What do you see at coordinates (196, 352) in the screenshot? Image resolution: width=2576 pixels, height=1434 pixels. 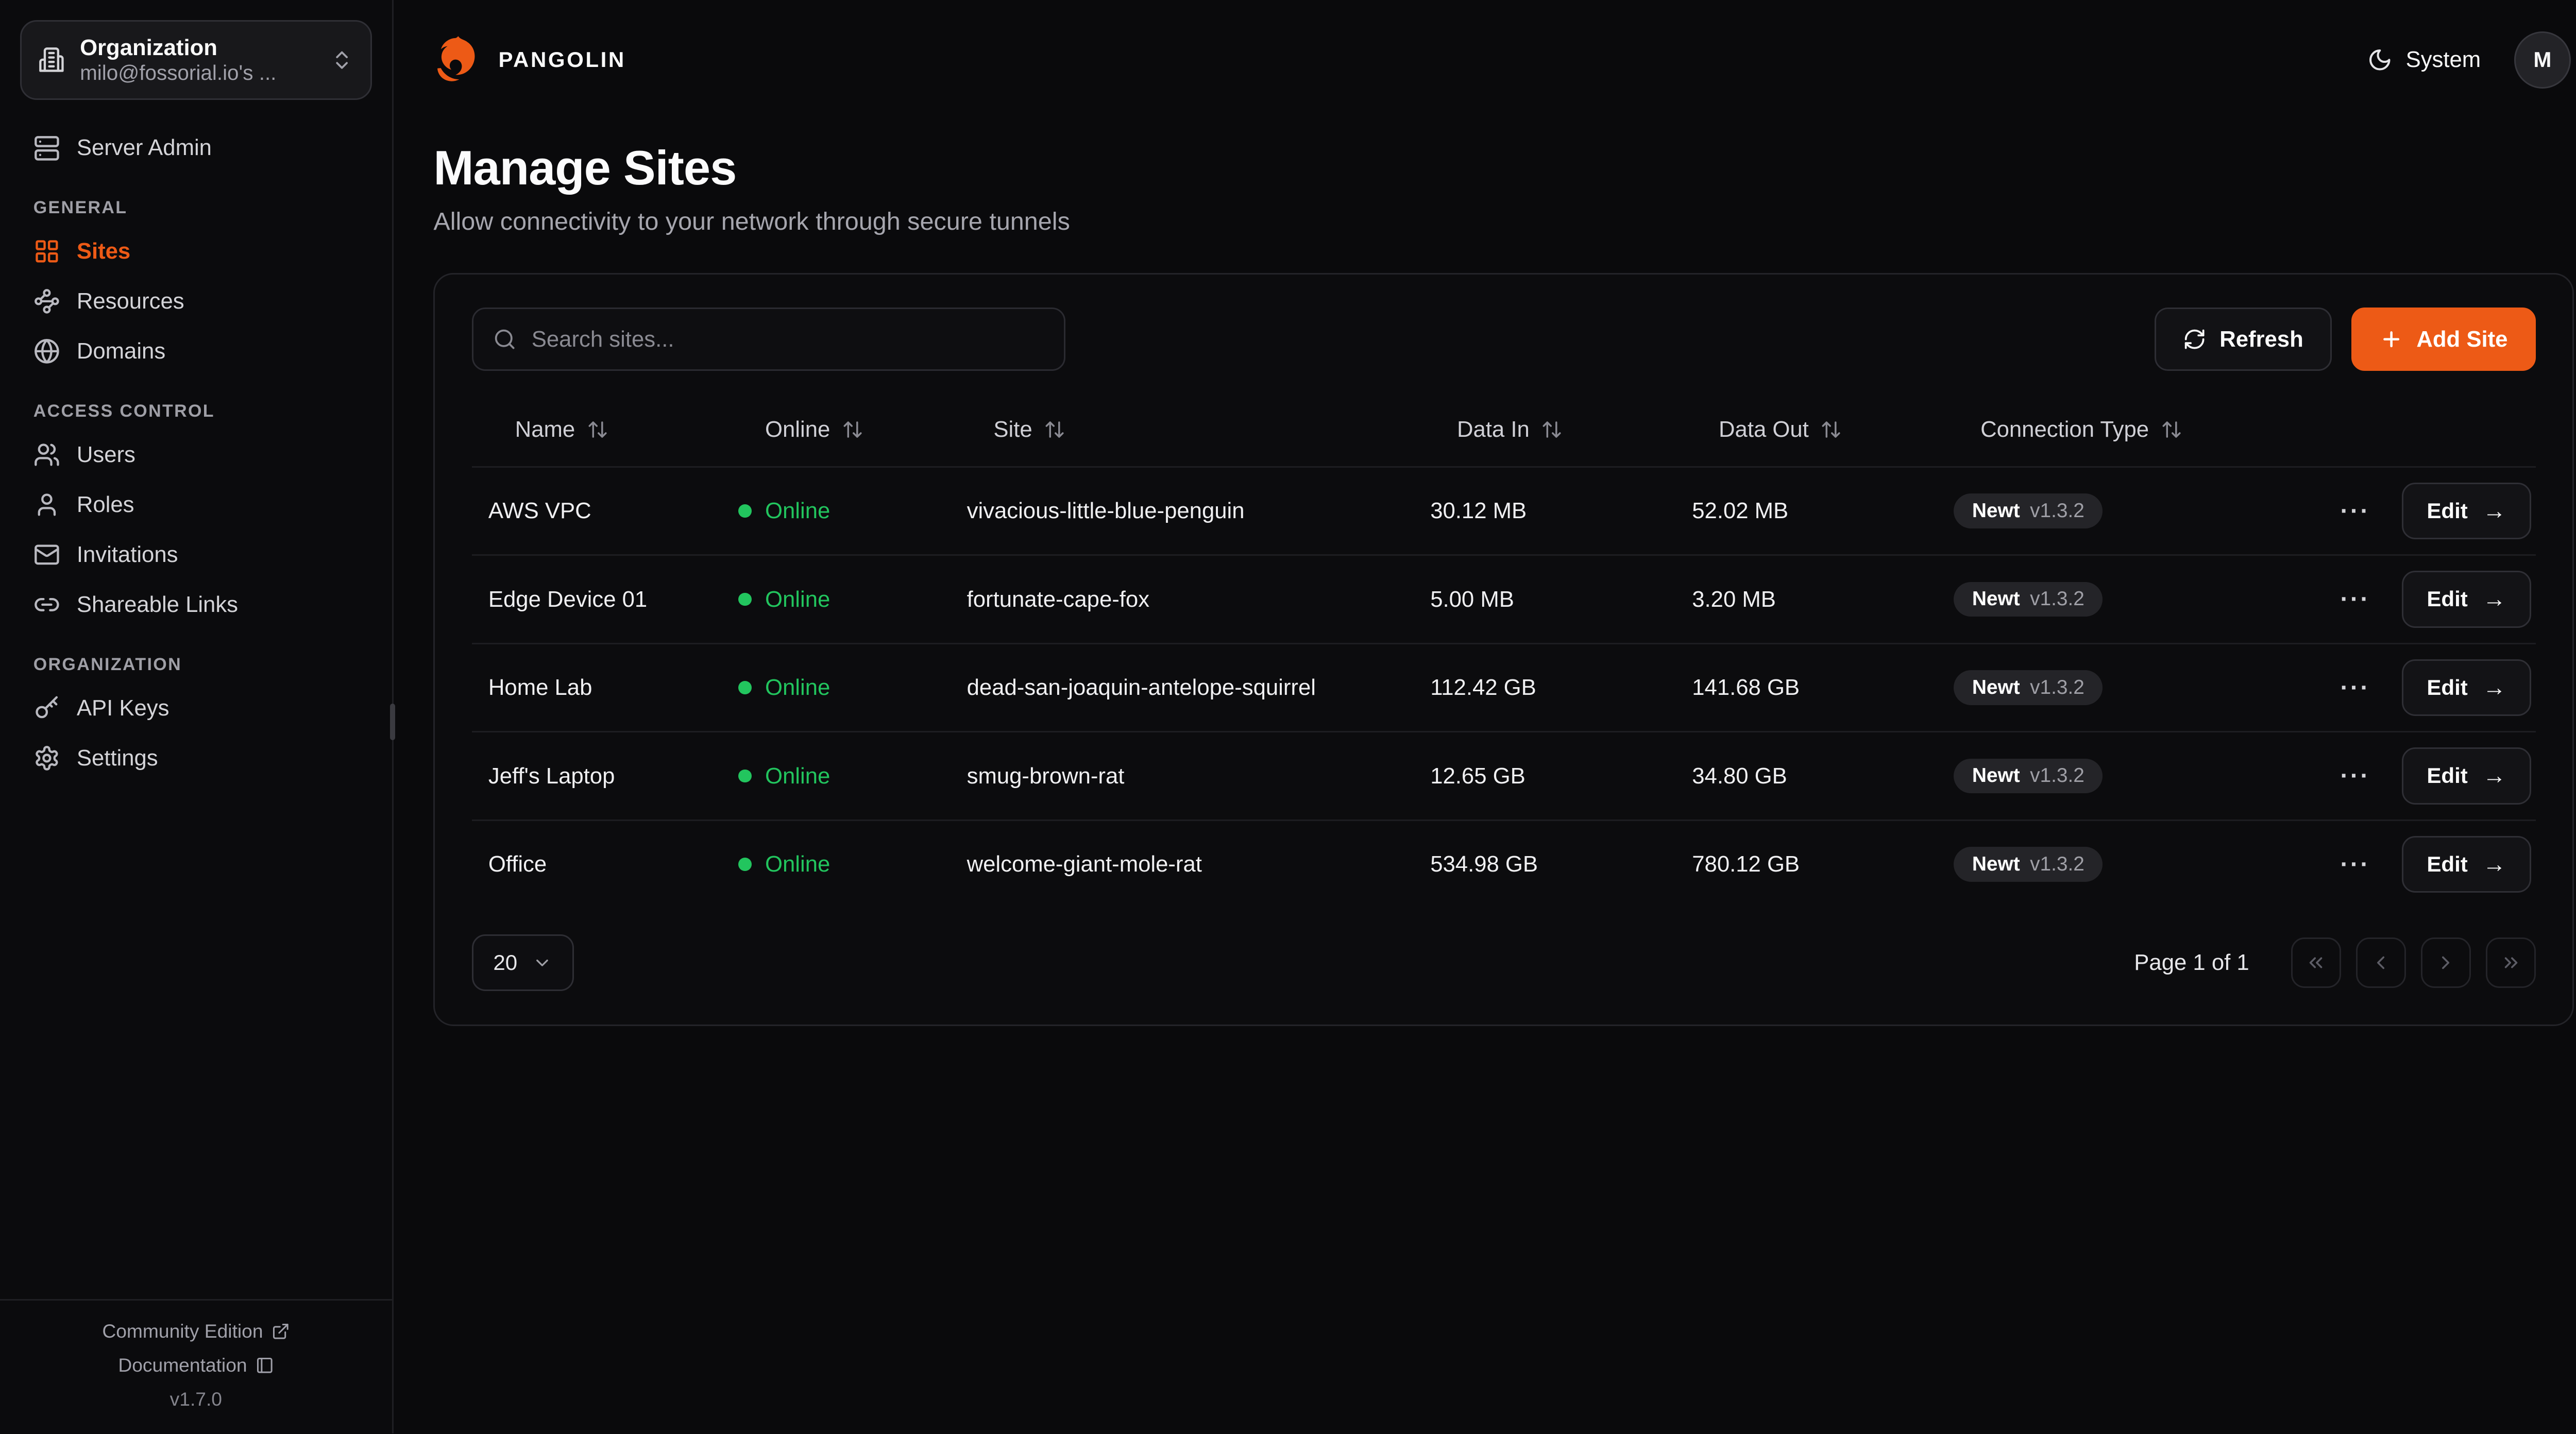 I see `sidebar-item-domains: Domains` at bounding box center [196, 352].